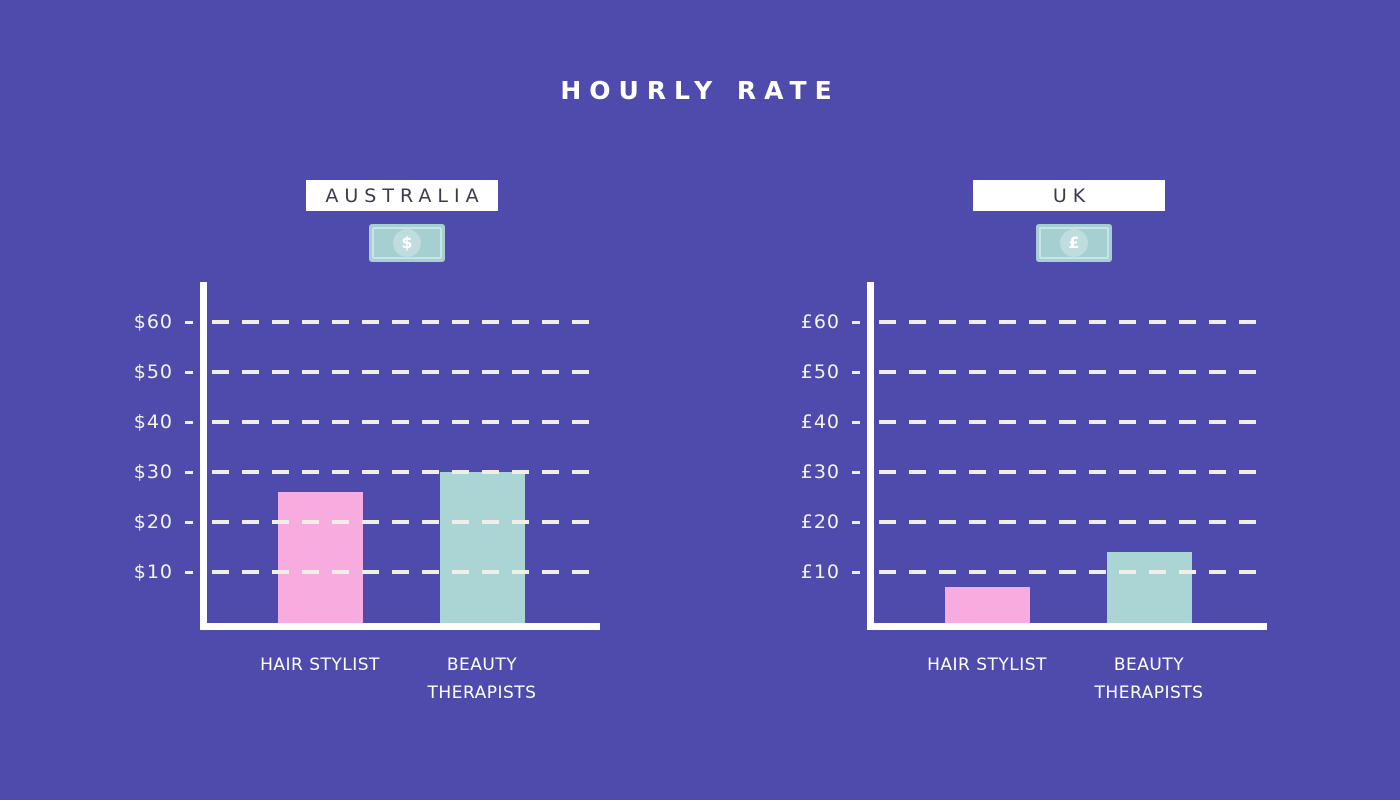 This screenshot has height=800, width=1400. I want to click on bars-uk, so click(1067, 456).